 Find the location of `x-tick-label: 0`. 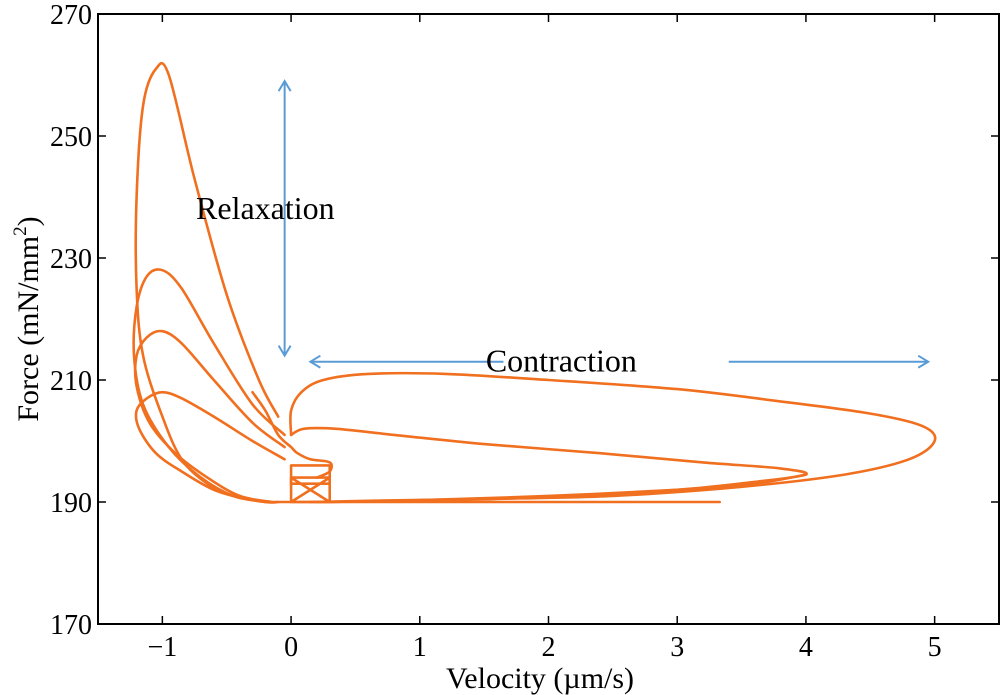

x-tick-label: 0 is located at coordinates (291, 647).